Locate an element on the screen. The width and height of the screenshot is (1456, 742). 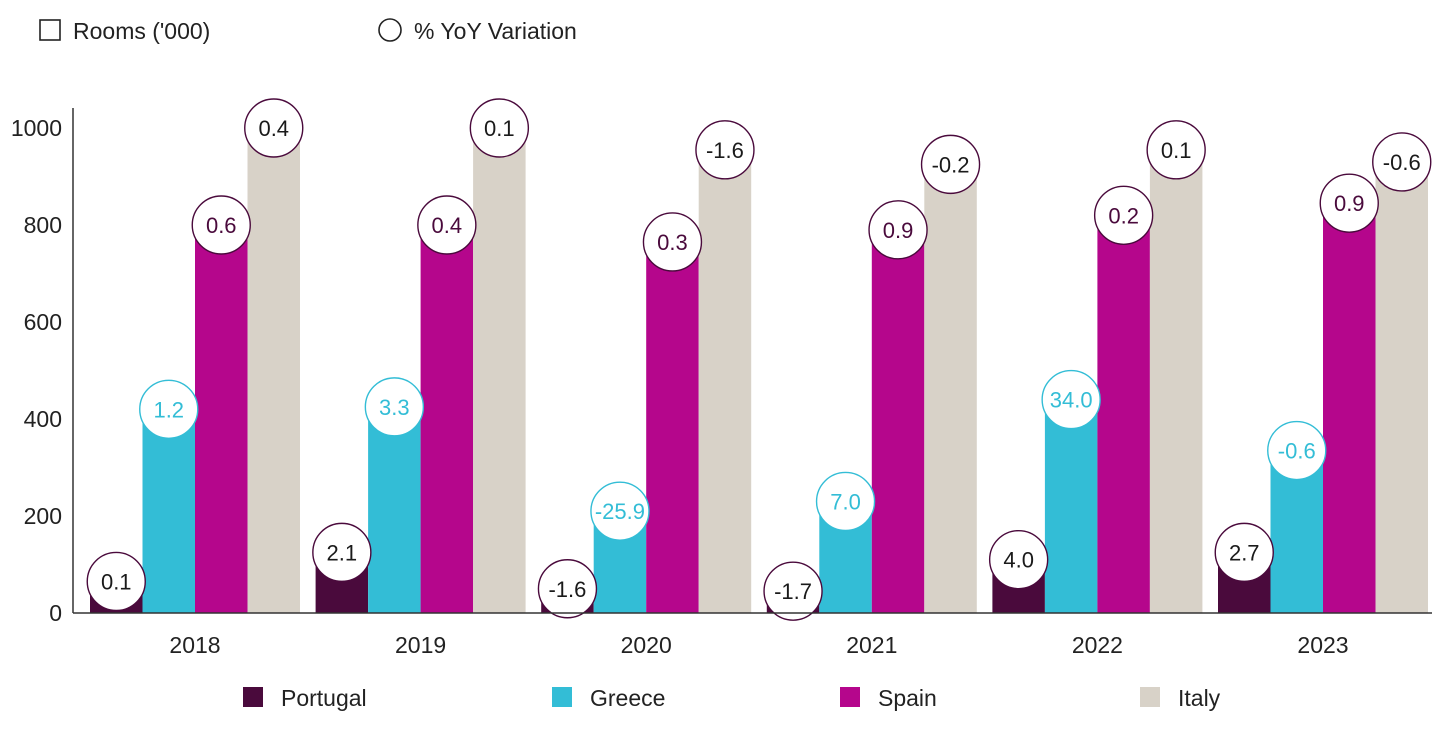
yoy-circle-spain-2023: 0.9 is located at coordinates (1349, 203).